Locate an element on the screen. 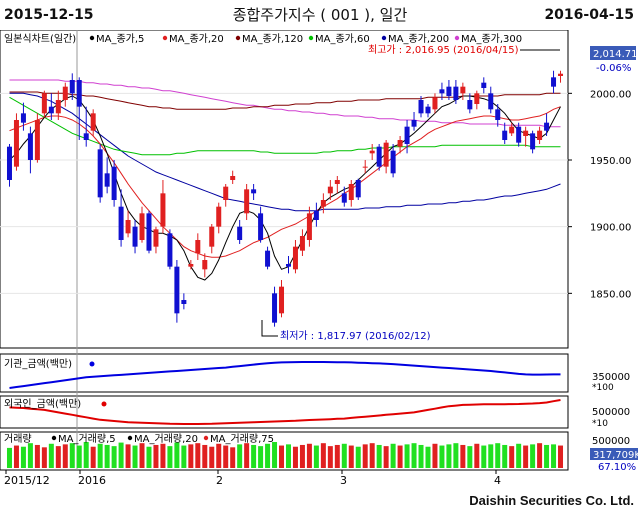  inst-label: 기관_금액(백만) is located at coordinates (38, 364).